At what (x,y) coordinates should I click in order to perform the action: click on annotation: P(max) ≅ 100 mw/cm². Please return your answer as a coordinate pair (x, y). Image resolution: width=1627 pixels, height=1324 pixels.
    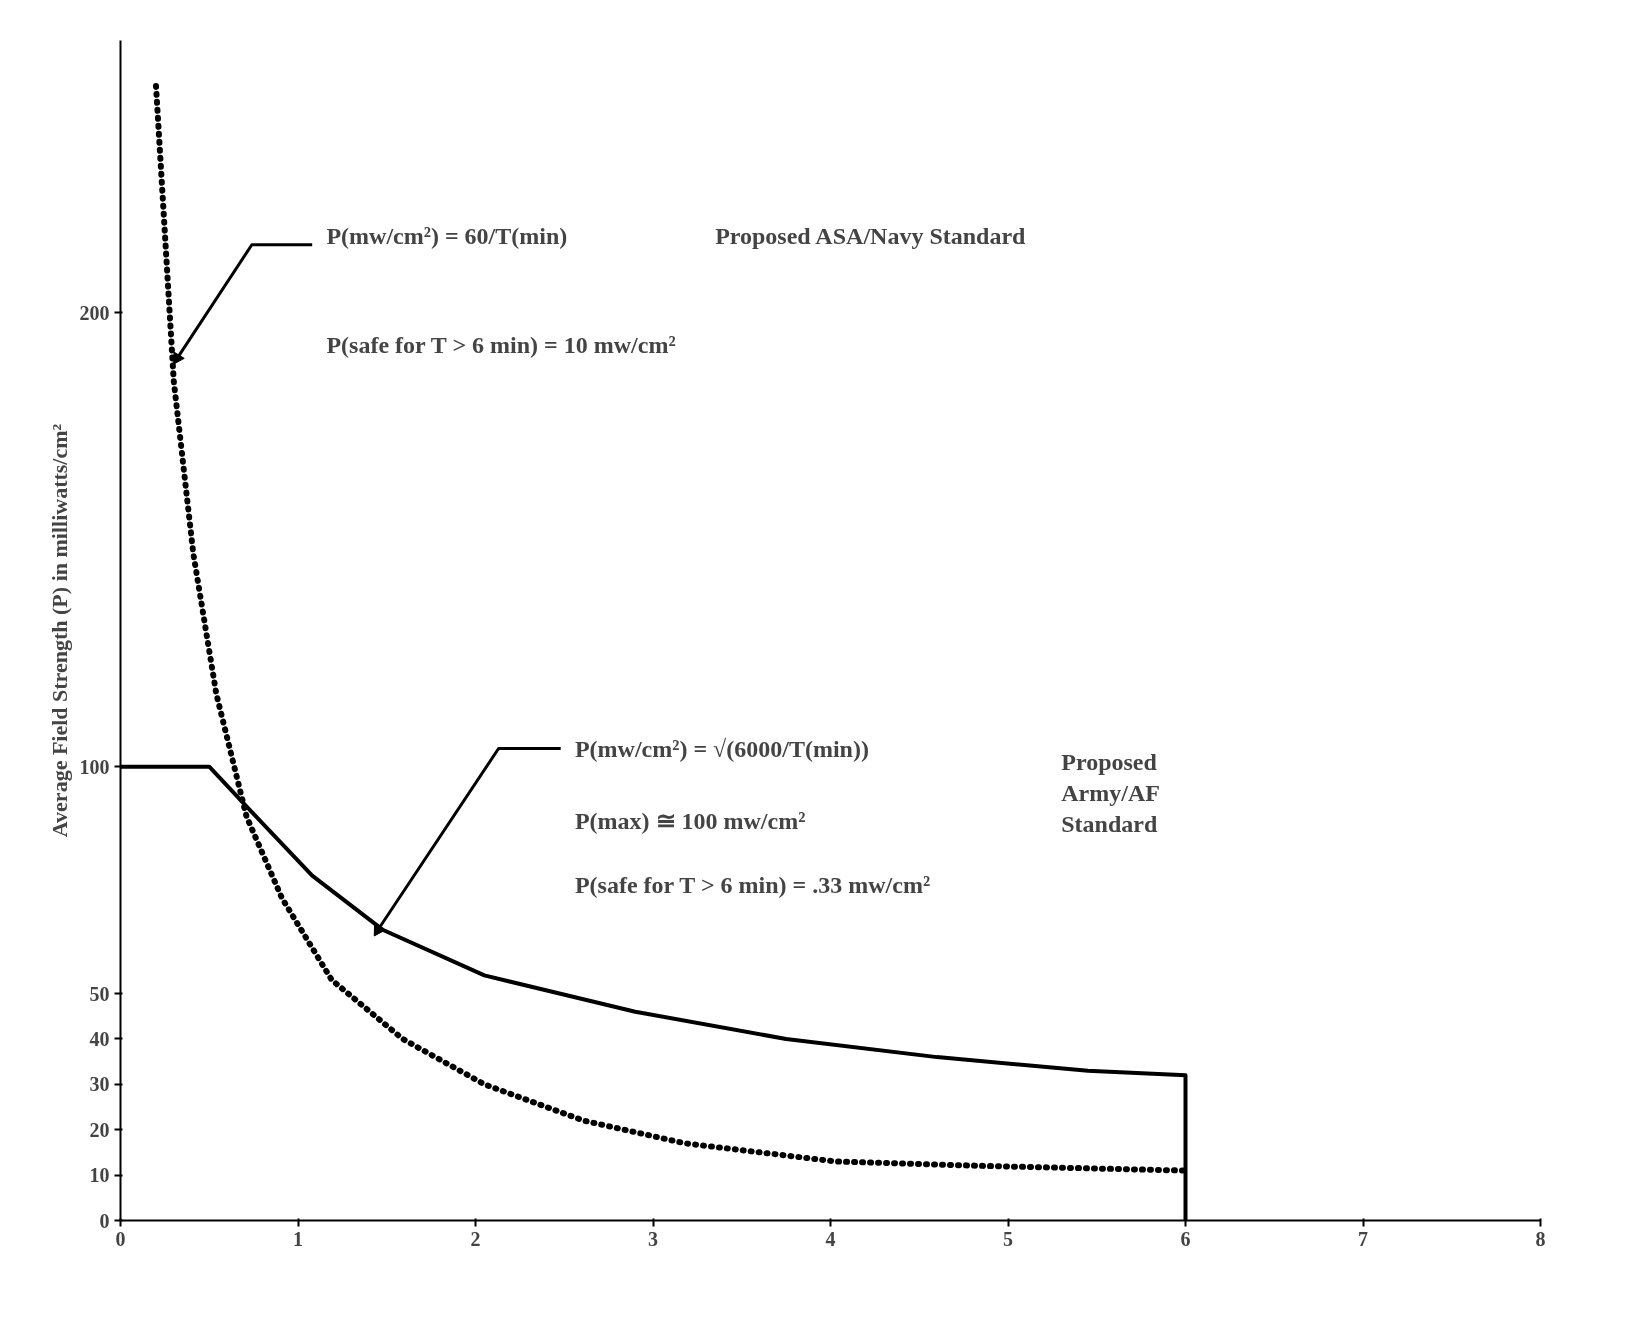
    Looking at the image, I should click on (690, 821).